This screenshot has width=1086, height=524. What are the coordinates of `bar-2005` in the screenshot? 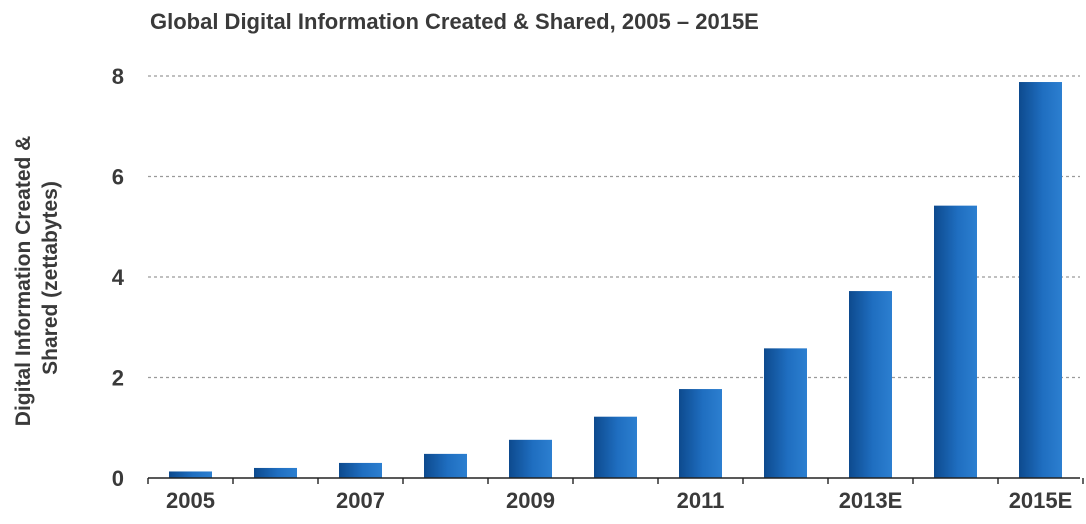 It's located at (190, 474).